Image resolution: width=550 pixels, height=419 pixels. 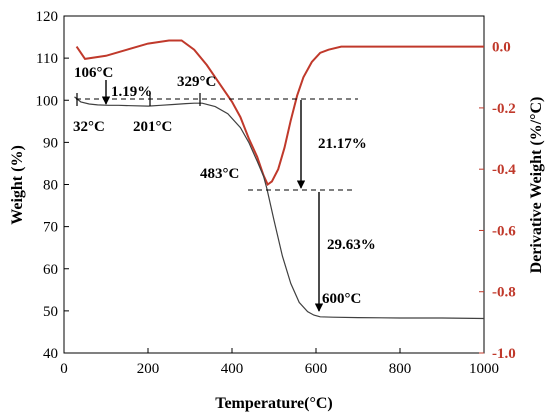 I want to click on y-tick-label-0: 40, so click(x=50, y=354).